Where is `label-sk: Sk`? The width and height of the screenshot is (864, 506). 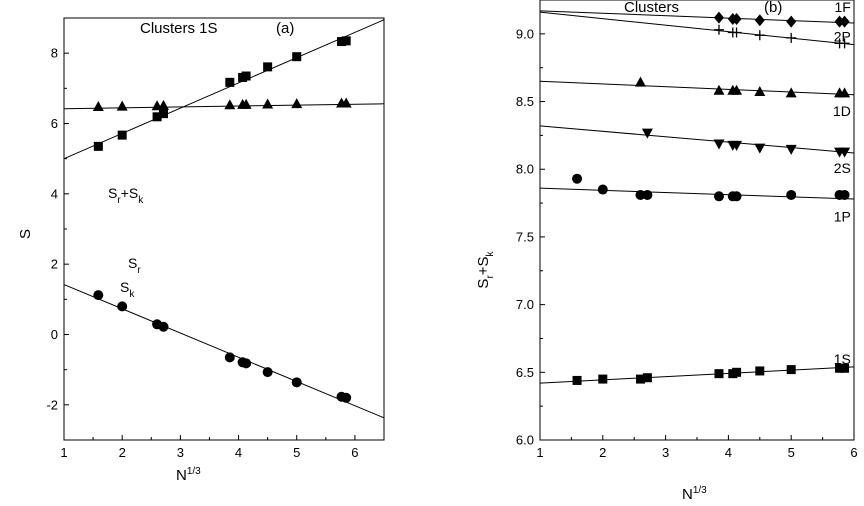 label-sk: Sk is located at coordinates (127, 289).